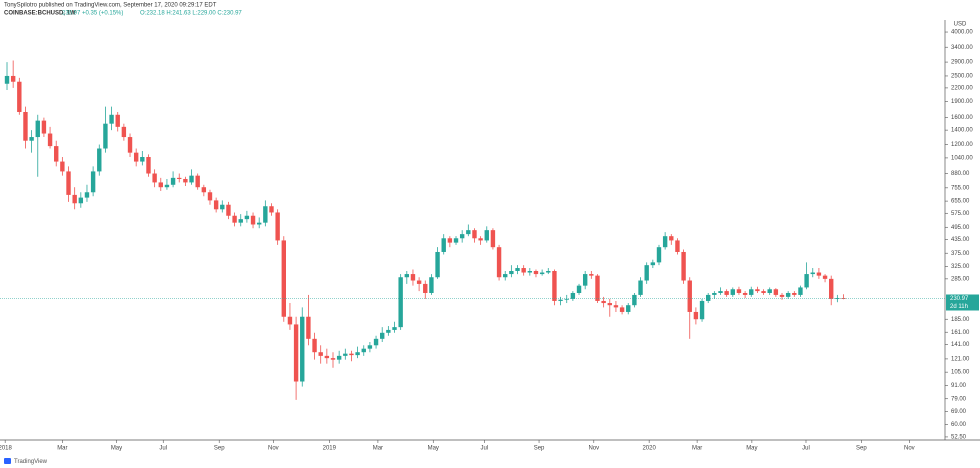 The width and height of the screenshot is (980, 468). Describe the element at coordinates (959, 399) in the screenshot. I see `y-tick-label: 79.00` at that location.